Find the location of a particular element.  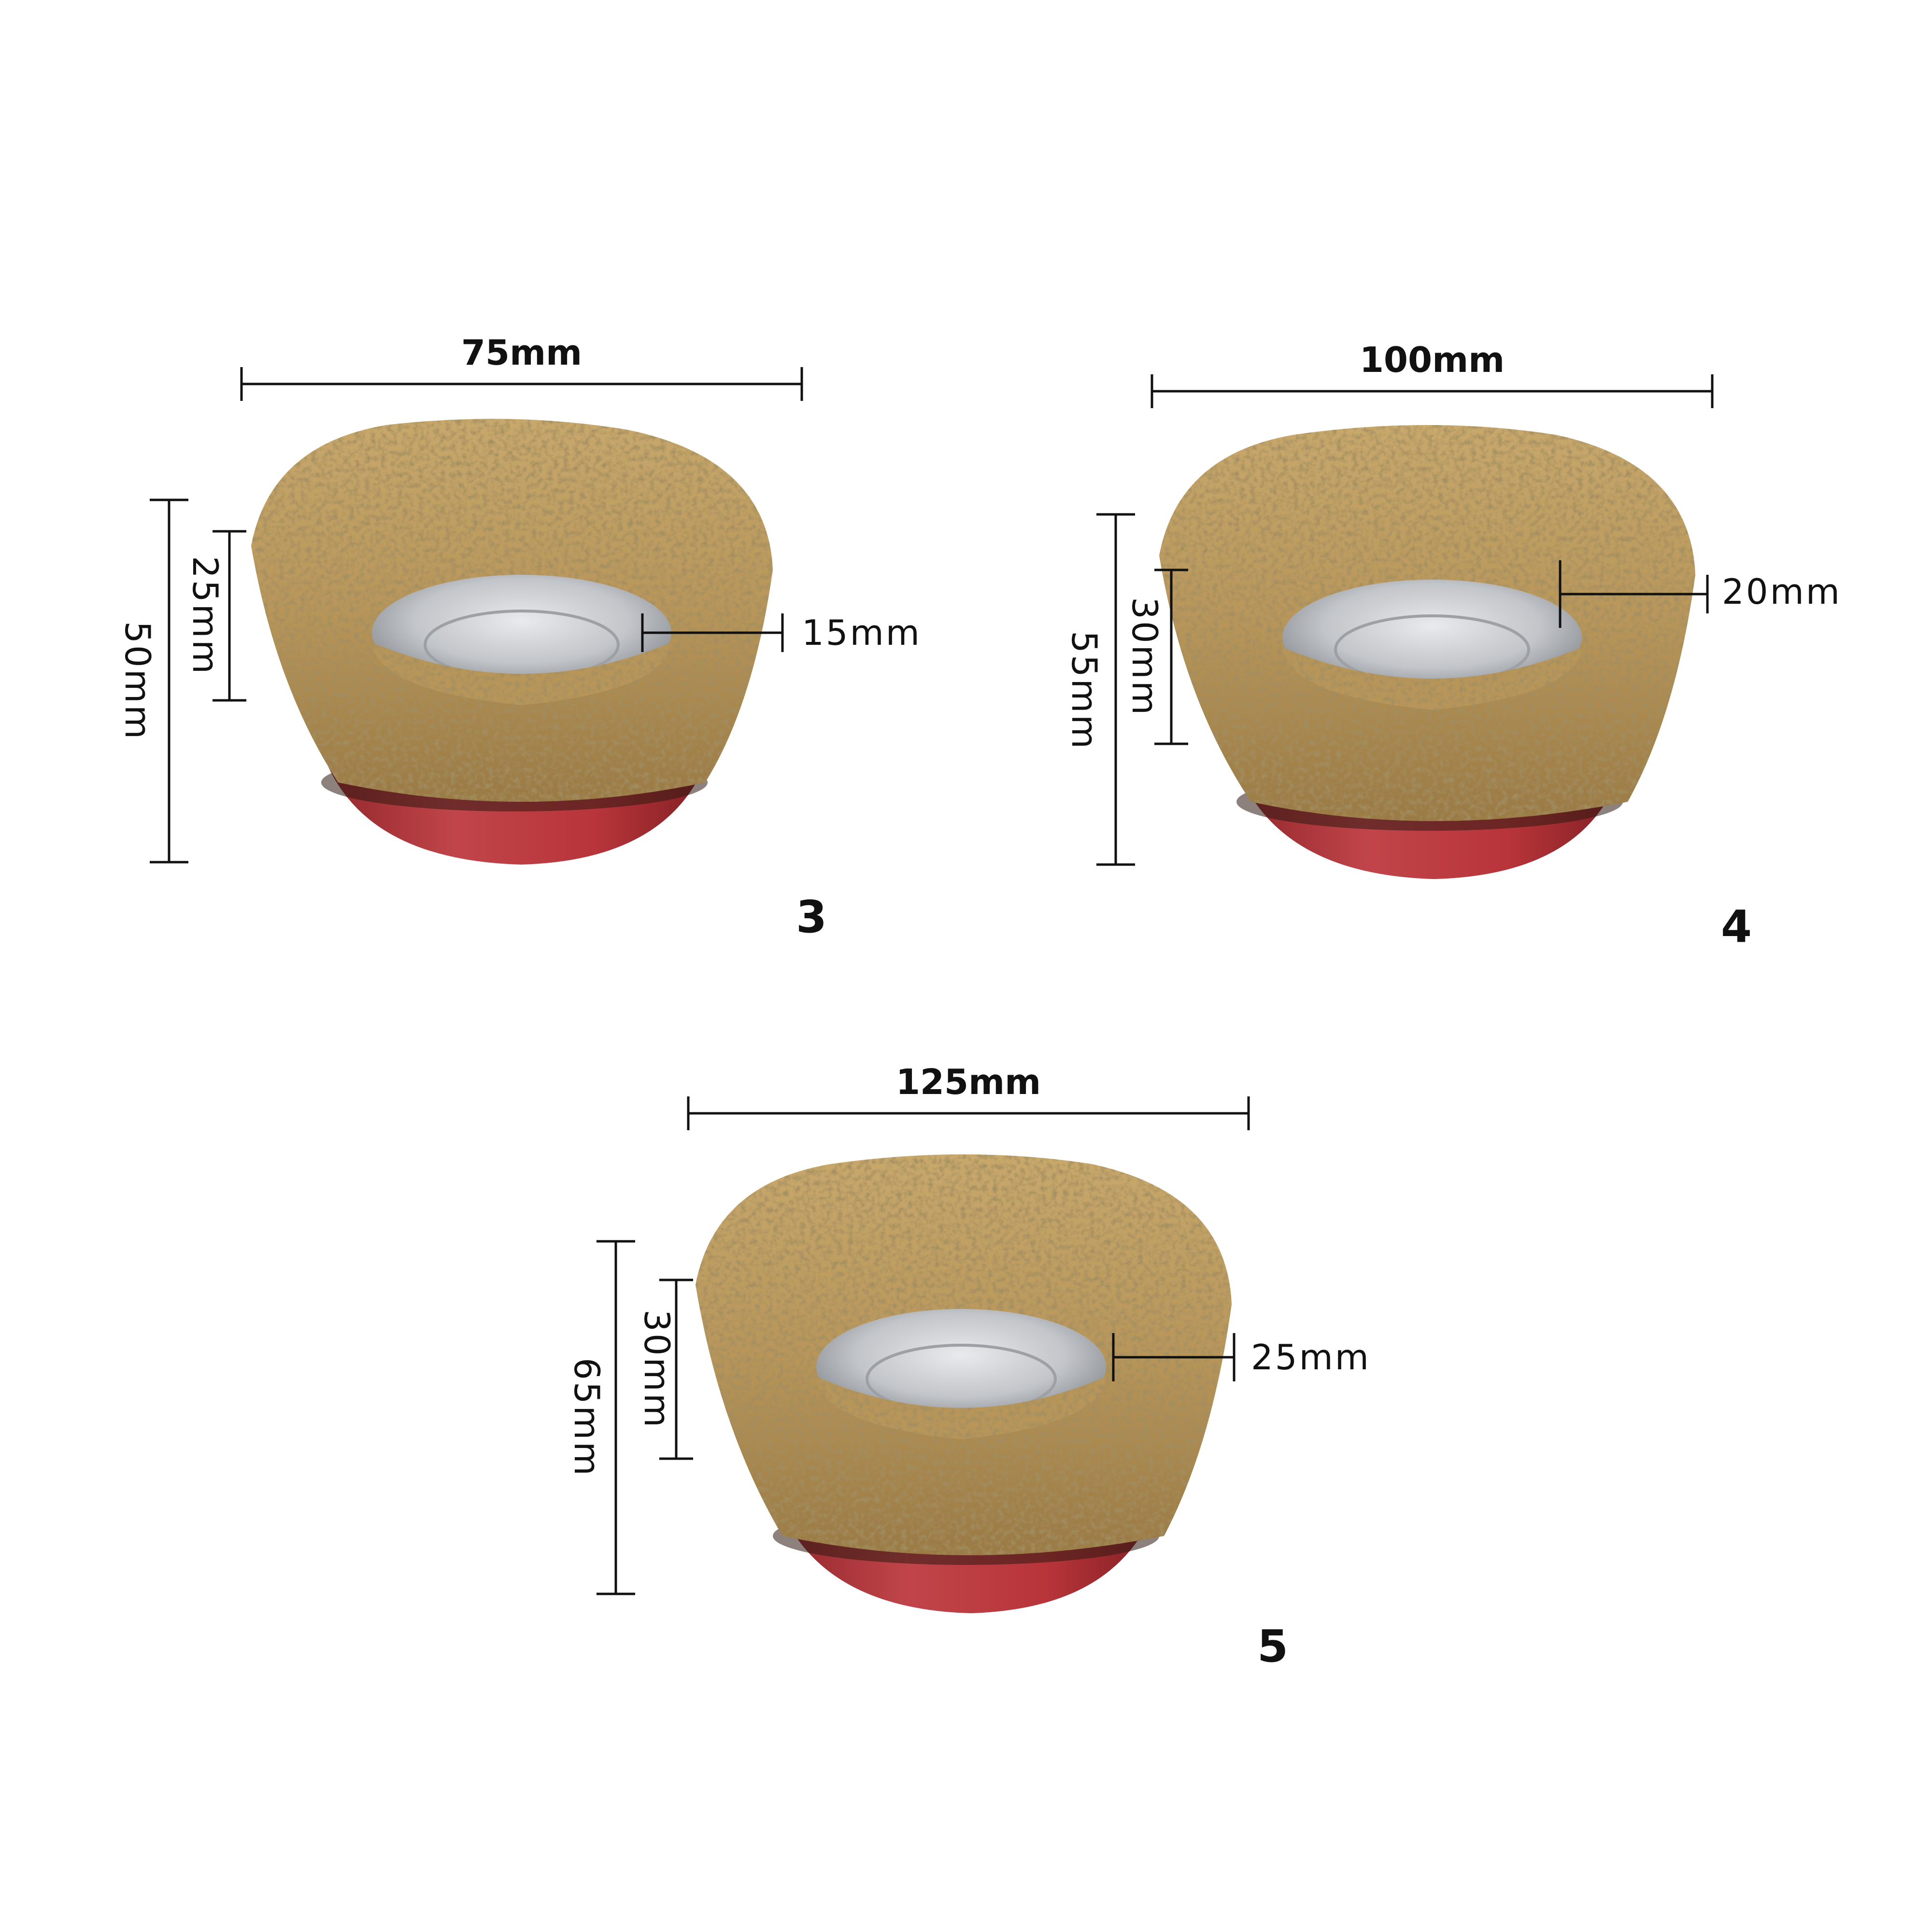

brush-4-width-dimension: 100mm is located at coordinates (1432, 374).